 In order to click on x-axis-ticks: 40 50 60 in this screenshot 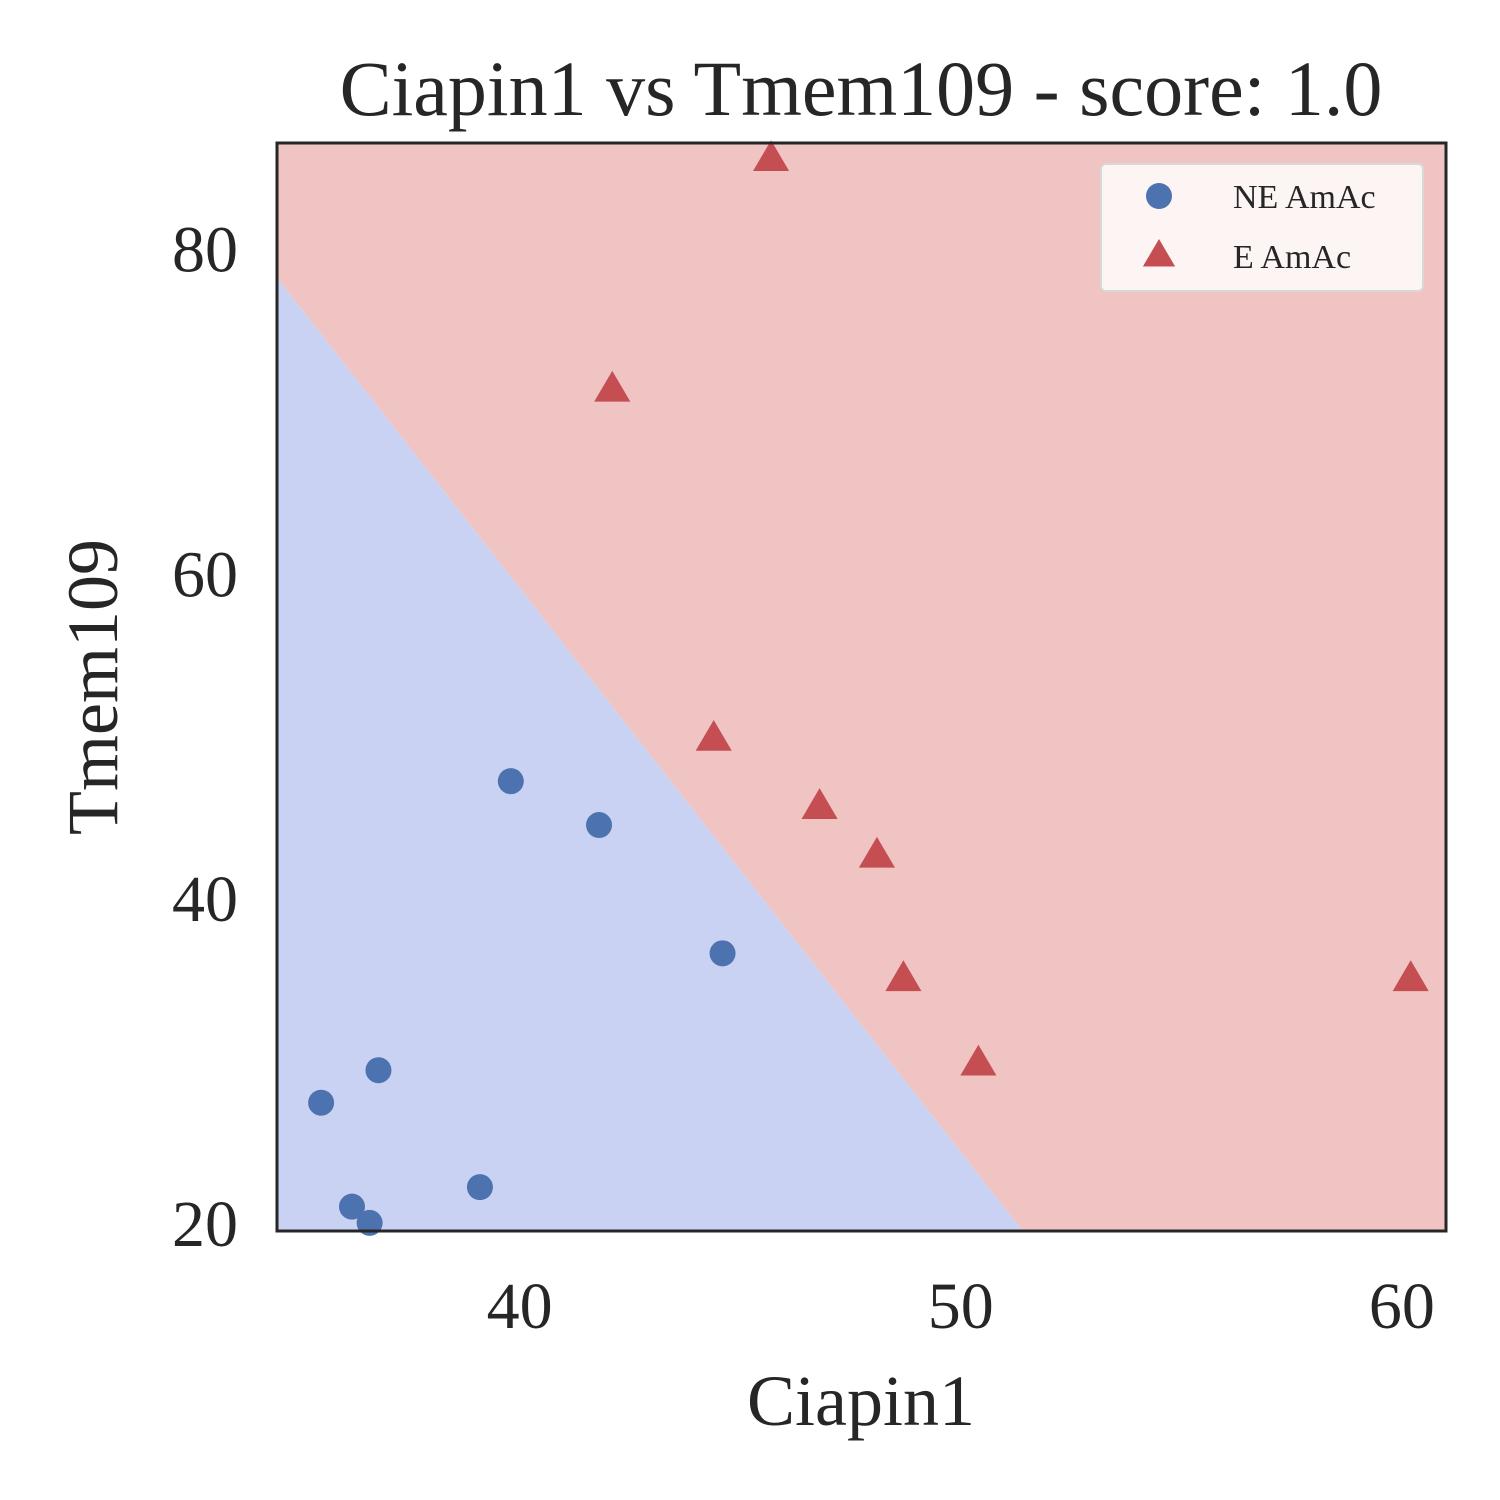, I will do `click(961, 1306)`.